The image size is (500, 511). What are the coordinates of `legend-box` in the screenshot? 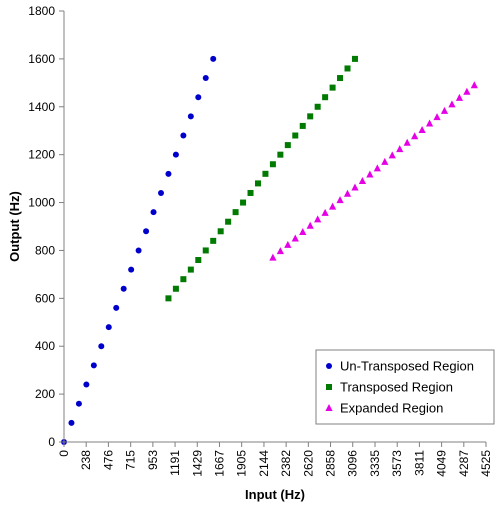 It's located at (405, 387).